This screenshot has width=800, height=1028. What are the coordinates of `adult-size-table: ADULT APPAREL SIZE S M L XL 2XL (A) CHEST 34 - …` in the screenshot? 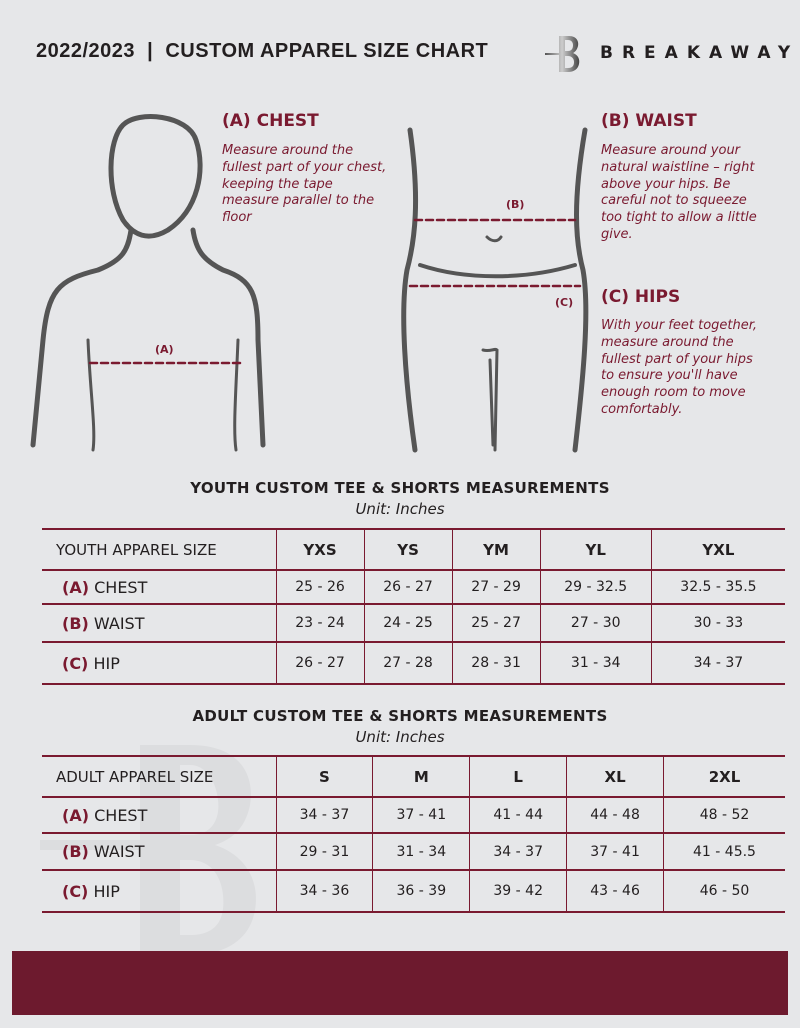 It's located at (413, 834).